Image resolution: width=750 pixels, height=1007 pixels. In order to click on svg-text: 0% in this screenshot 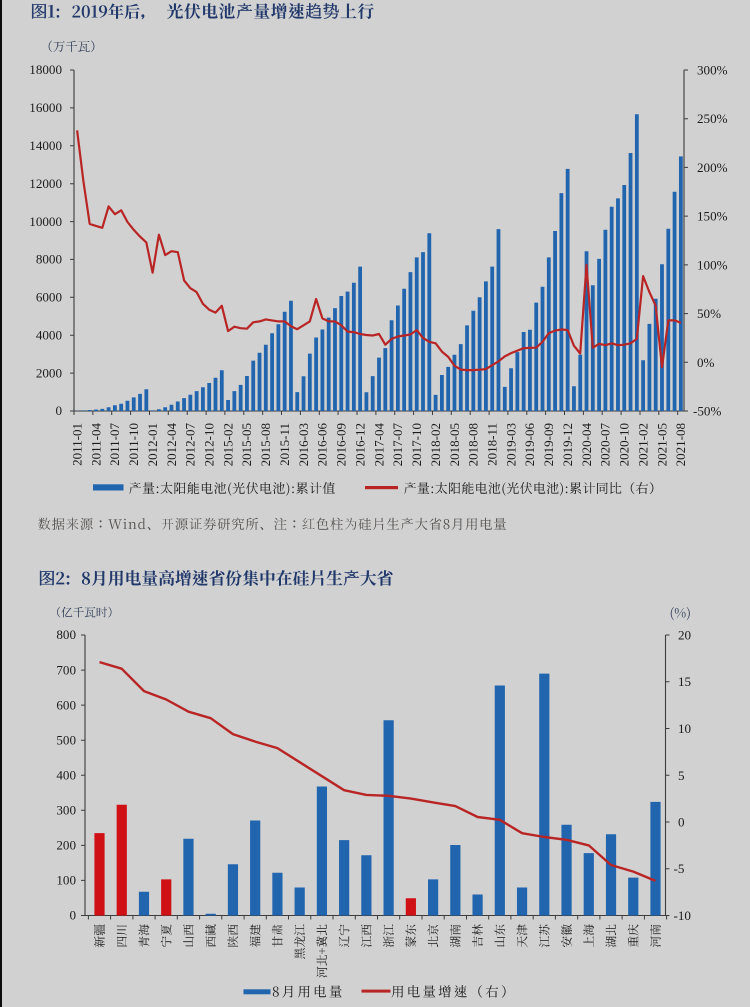, I will do `click(706, 362)`.